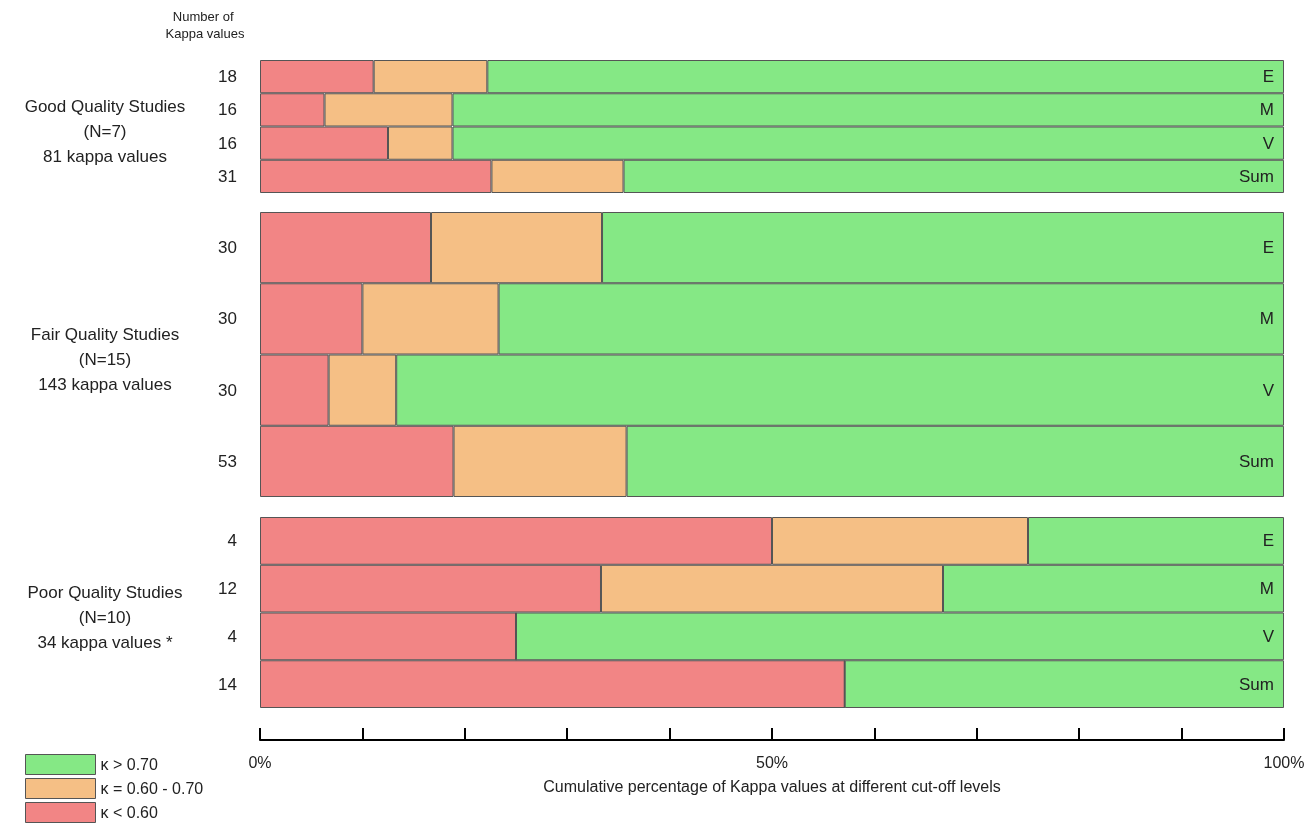 The image size is (1311, 830). I want to click on y-axis-title: Number of Kappa values, so click(205, 25).